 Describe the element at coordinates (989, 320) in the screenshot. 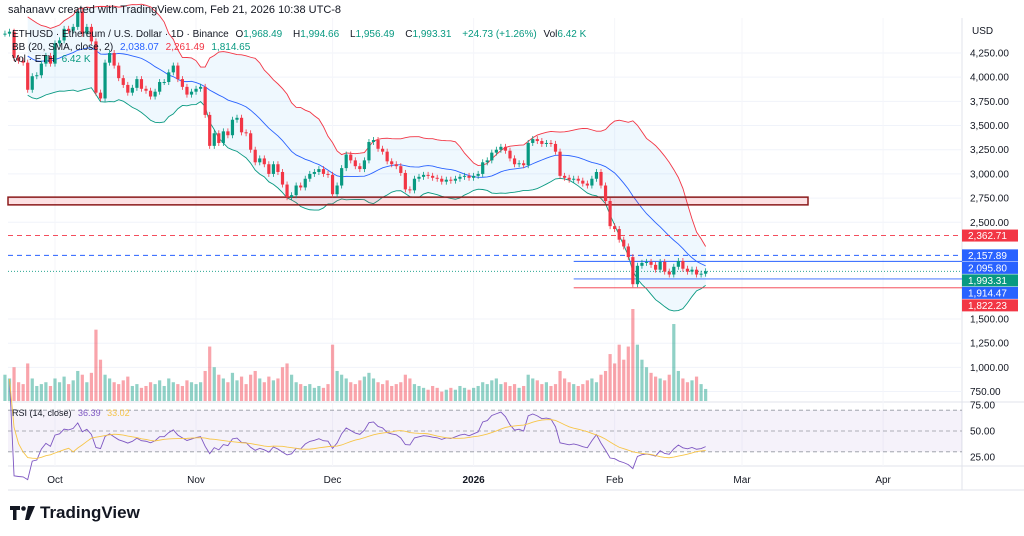

I see `price-tick-label: 1,500.00` at that location.